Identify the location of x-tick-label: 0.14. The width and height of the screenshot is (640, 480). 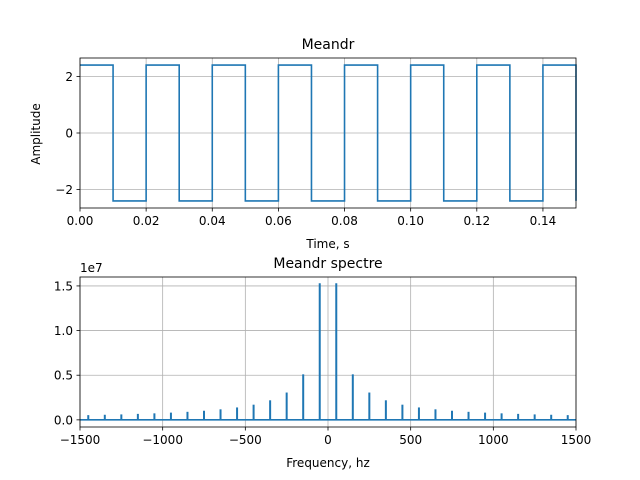
(543, 221).